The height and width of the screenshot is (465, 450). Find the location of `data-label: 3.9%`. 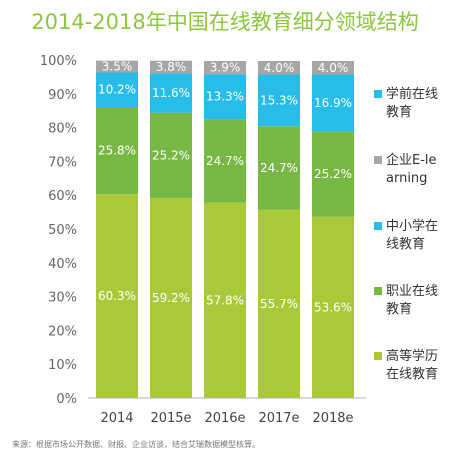

data-label: 3.9% is located at coordinates (225, 68).